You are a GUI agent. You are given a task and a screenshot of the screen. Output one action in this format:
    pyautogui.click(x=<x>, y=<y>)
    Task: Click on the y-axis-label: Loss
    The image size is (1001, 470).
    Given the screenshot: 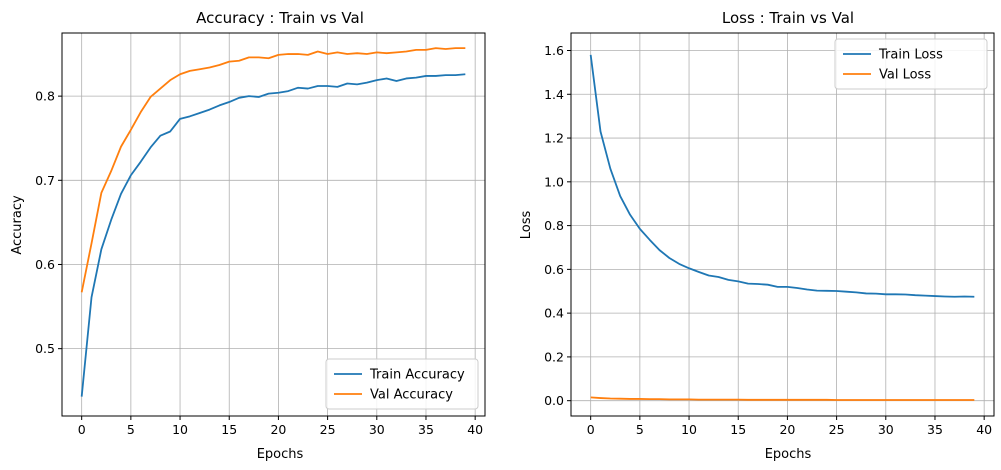 What is the action you would take?
    pyautogui.click(x=526, y=225)
    